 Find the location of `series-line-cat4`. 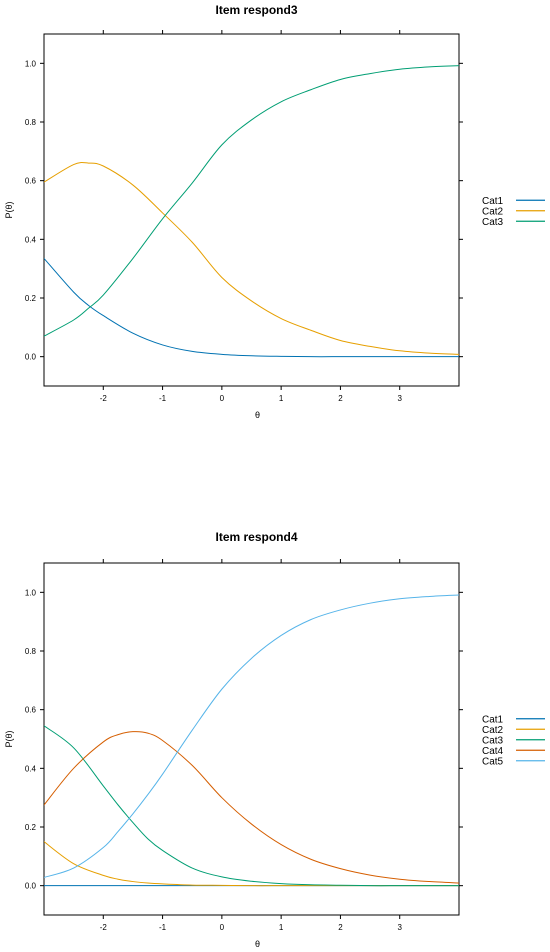

series-line-cat4 is located at coordinates (251, 807).